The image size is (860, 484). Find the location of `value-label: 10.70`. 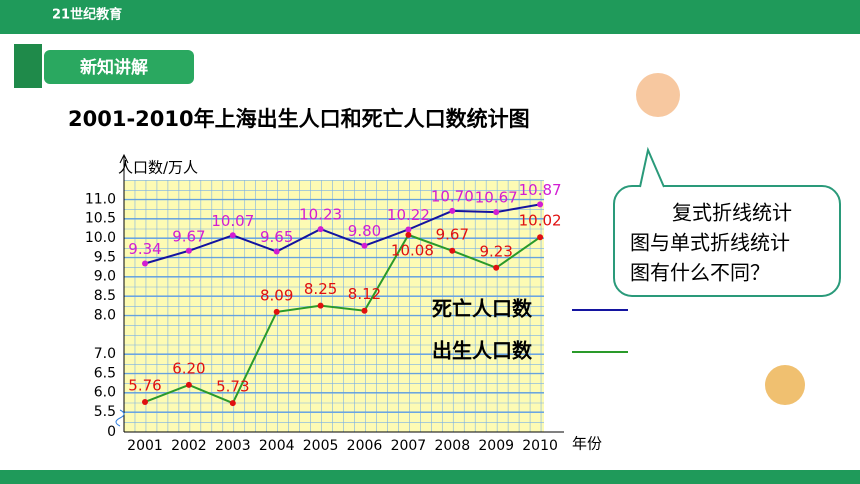

value-label: 10.70 is located at coordinates (452, 196).